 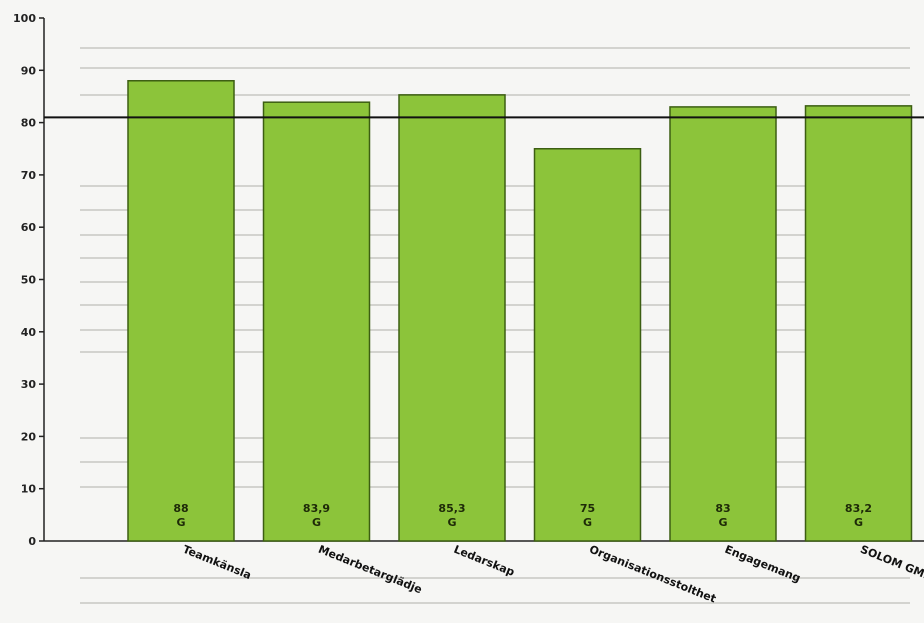 I want to click on x-category-label: Organisationsstolthet, so click(x=652, y=574).